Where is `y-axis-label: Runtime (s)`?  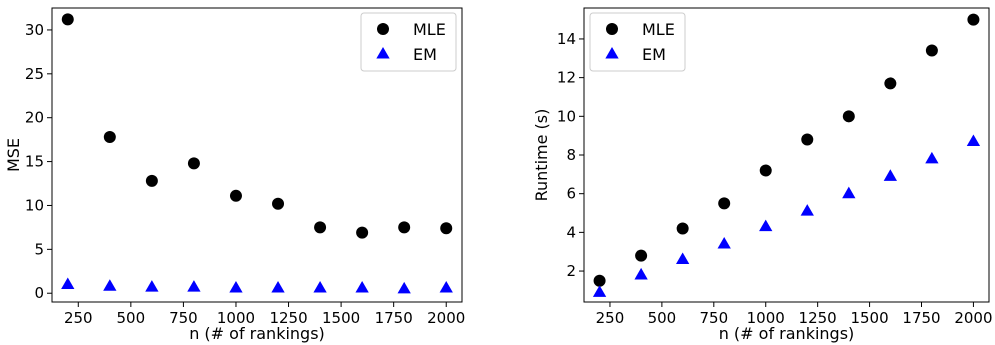
y-axis-label: Runtime (s) is located at coordinates (541, 155).